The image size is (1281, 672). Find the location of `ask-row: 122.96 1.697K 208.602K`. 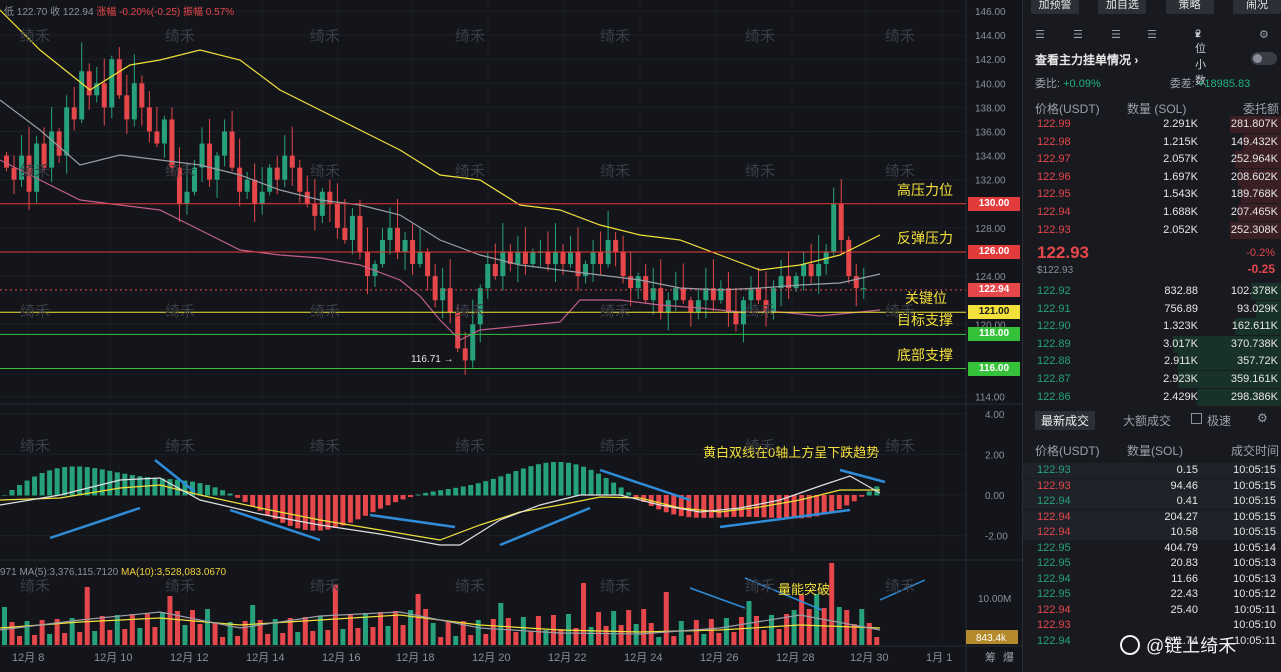

ask-row: 122.96 1.697K 208.602K is located at coordinates (1152, 177).